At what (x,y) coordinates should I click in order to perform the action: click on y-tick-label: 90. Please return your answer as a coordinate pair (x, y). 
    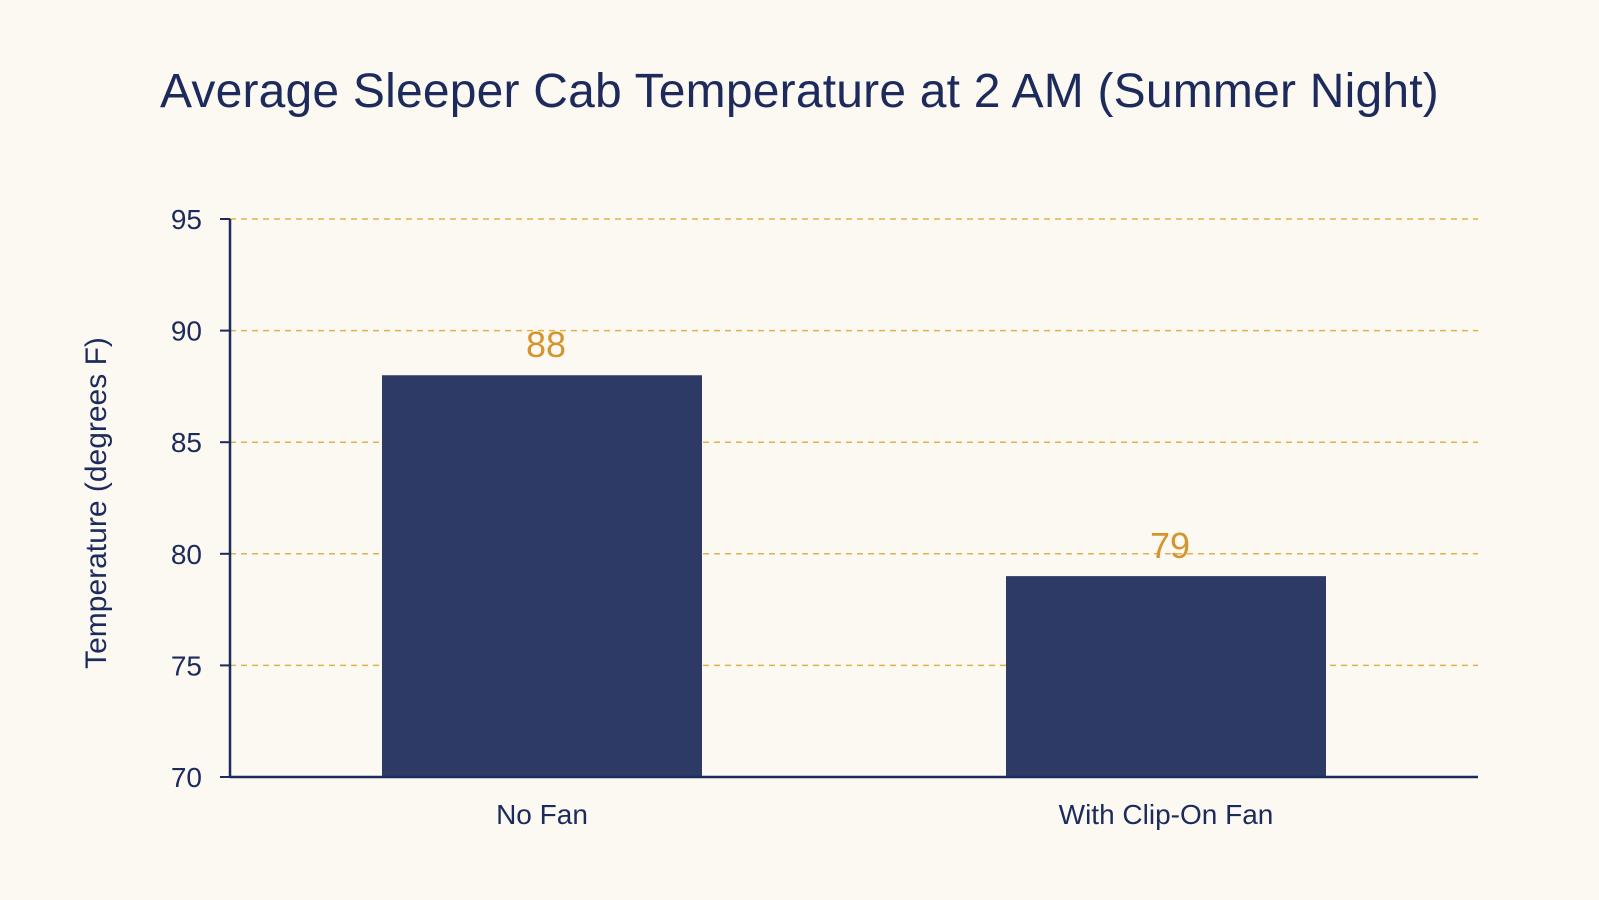
    Looking at the image, I should click on (186, 331).